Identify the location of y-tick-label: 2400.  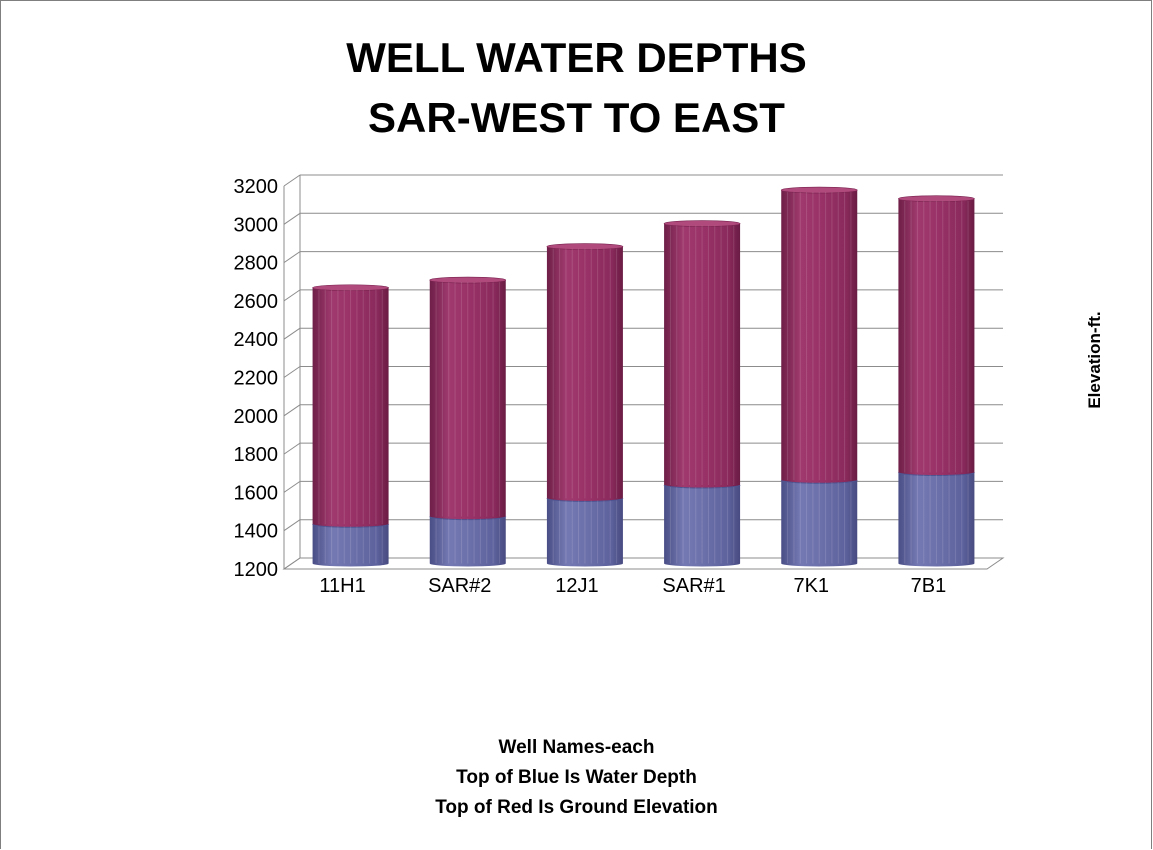
(256, 340).